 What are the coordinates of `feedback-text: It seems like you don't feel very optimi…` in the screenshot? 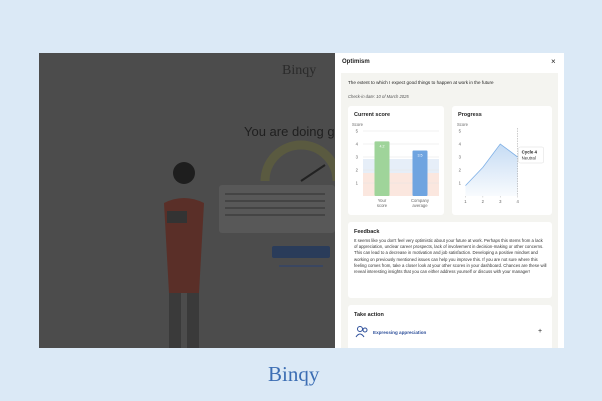 It's located at (450, 256).